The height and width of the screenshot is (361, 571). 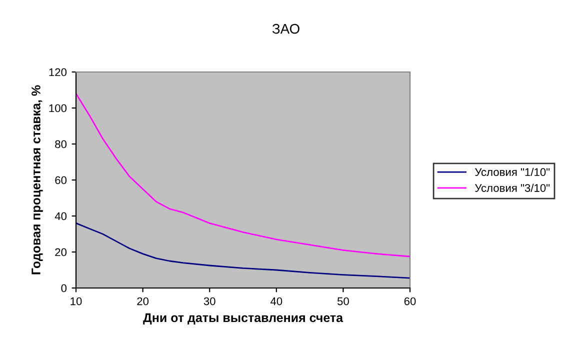 What do you see at coordinates (410, 301) in the screenshot?
I see `x-tick-label: 60` at bounding box center [410, 301].